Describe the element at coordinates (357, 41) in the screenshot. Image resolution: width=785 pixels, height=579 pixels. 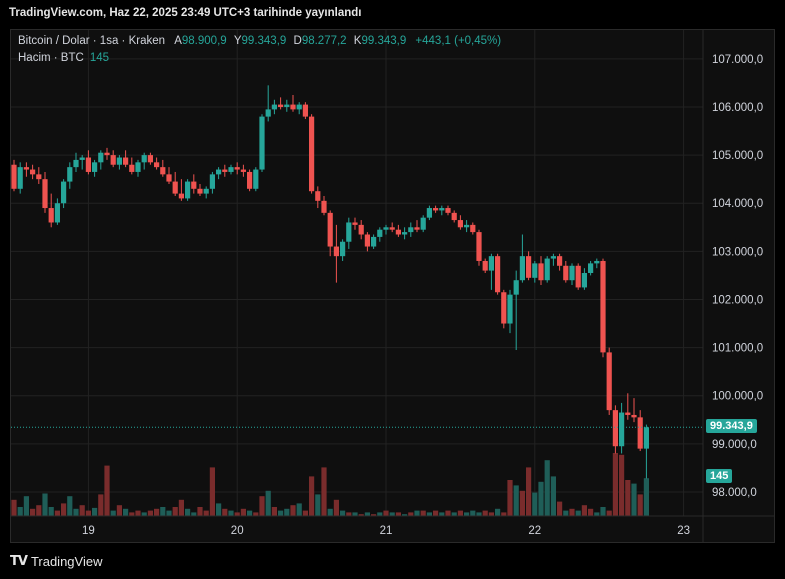
I see `close-label: K` at that location.